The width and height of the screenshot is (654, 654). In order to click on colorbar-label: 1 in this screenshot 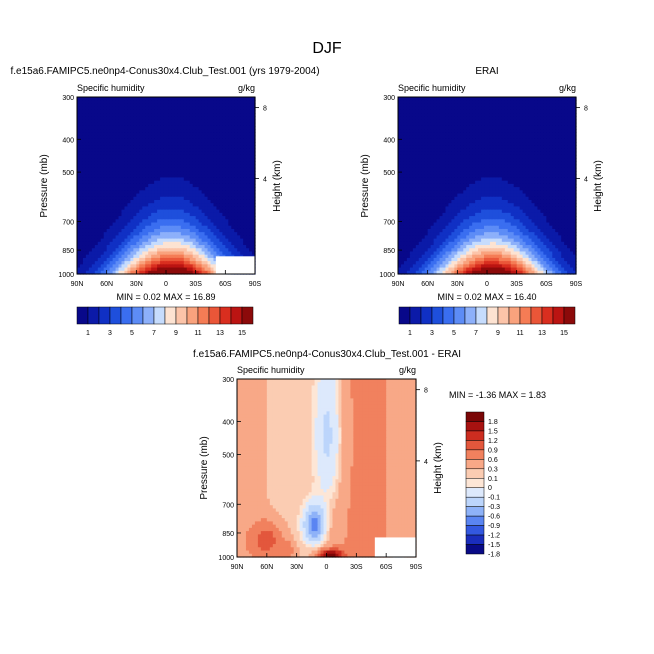, I will do `click(88, 333)`.